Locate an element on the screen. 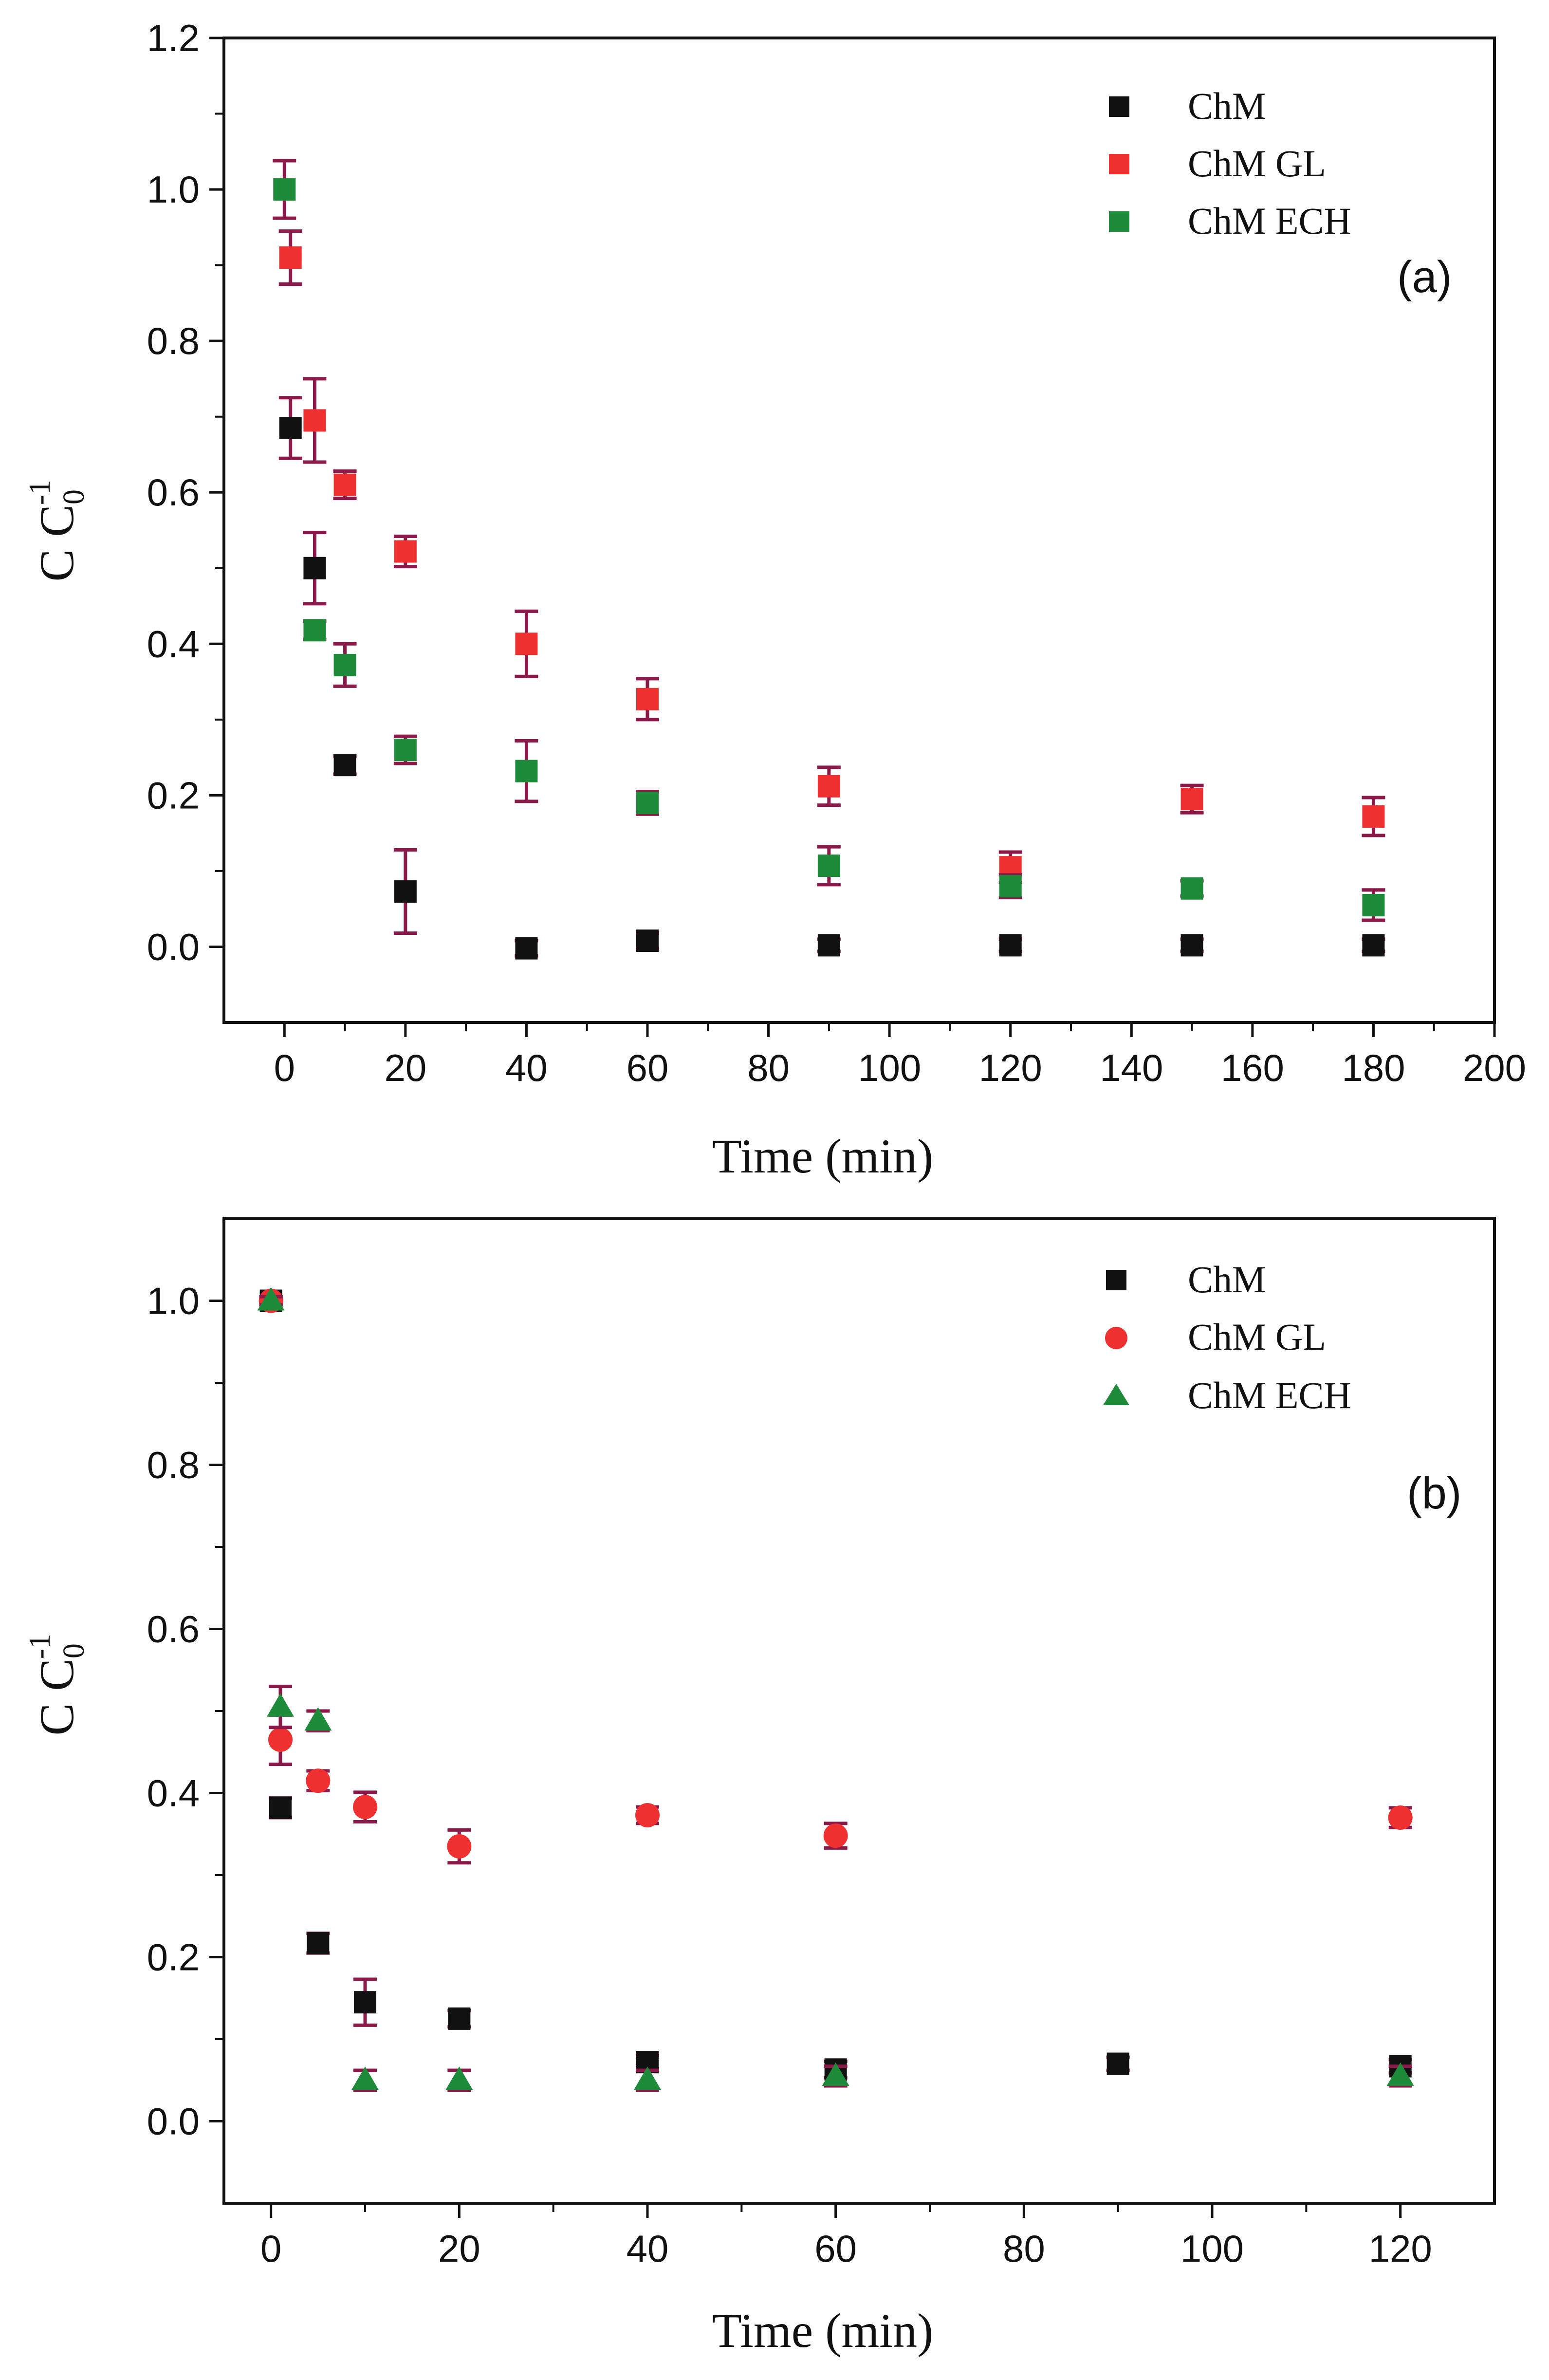 The image size is (1549, 2380). x-tick-label: 80 is located at coordinates (1024, 2248).